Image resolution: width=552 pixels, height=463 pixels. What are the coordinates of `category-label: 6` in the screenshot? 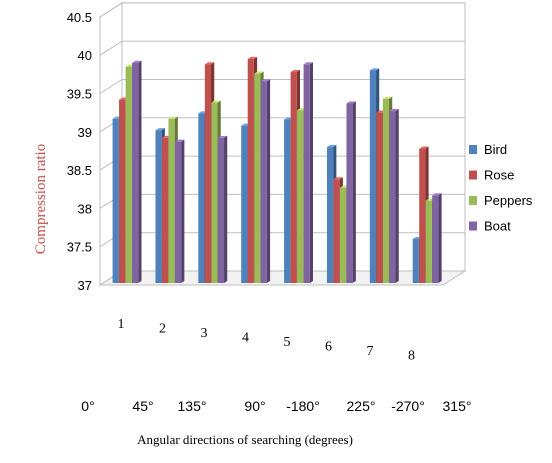 It's located at (328, 347).